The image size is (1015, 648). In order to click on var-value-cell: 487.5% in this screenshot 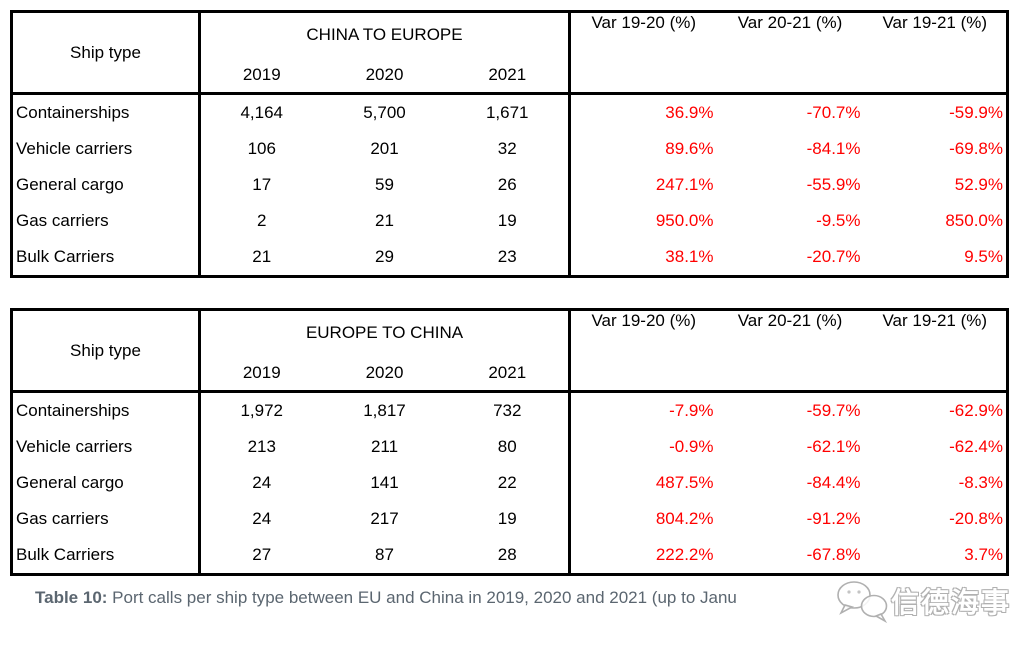, I will do `click(684, 482)`.